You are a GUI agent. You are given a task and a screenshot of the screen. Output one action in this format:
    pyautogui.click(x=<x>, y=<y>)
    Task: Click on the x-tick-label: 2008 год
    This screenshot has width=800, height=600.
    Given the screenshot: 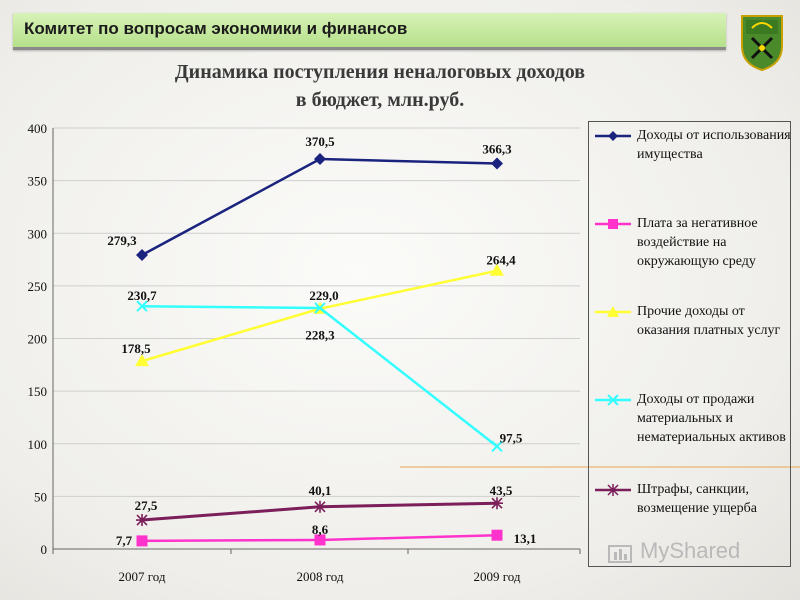 What is the action you would take?
    pyautogui.click(x=320, y=576)
    